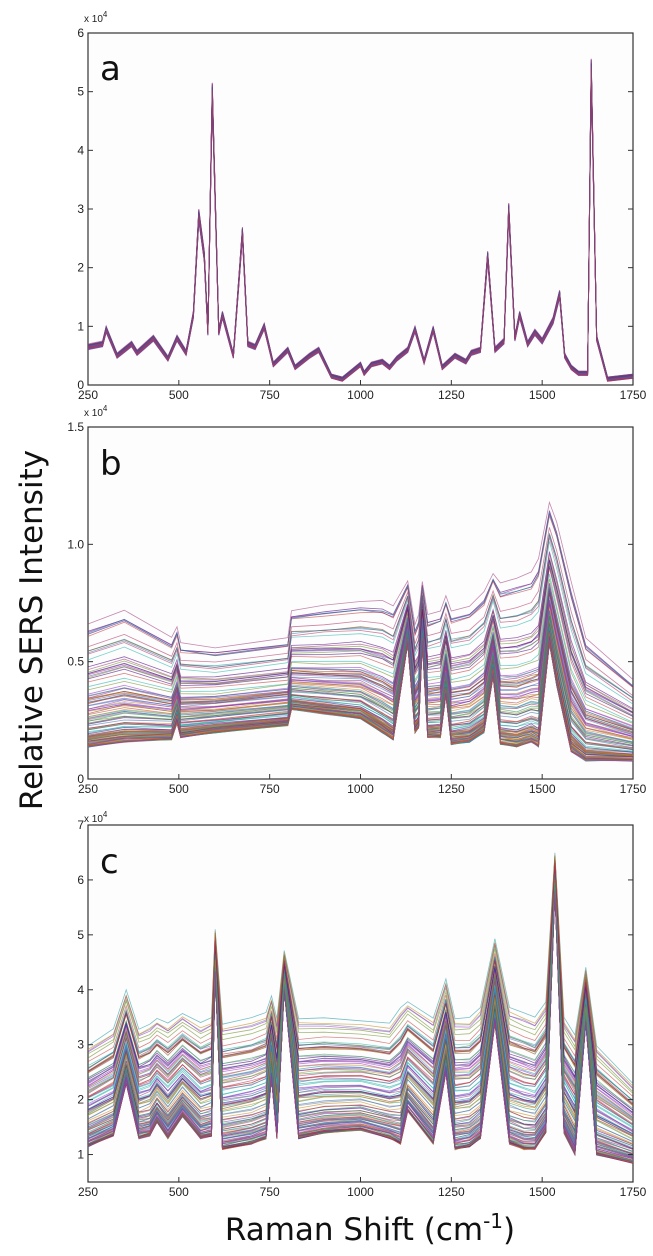 The width and height of the screenshot is (653, 1256). Describe the element at coordinates (96, 17) in the screenshot. I see `panel-a-exponent: x 104` at that location.